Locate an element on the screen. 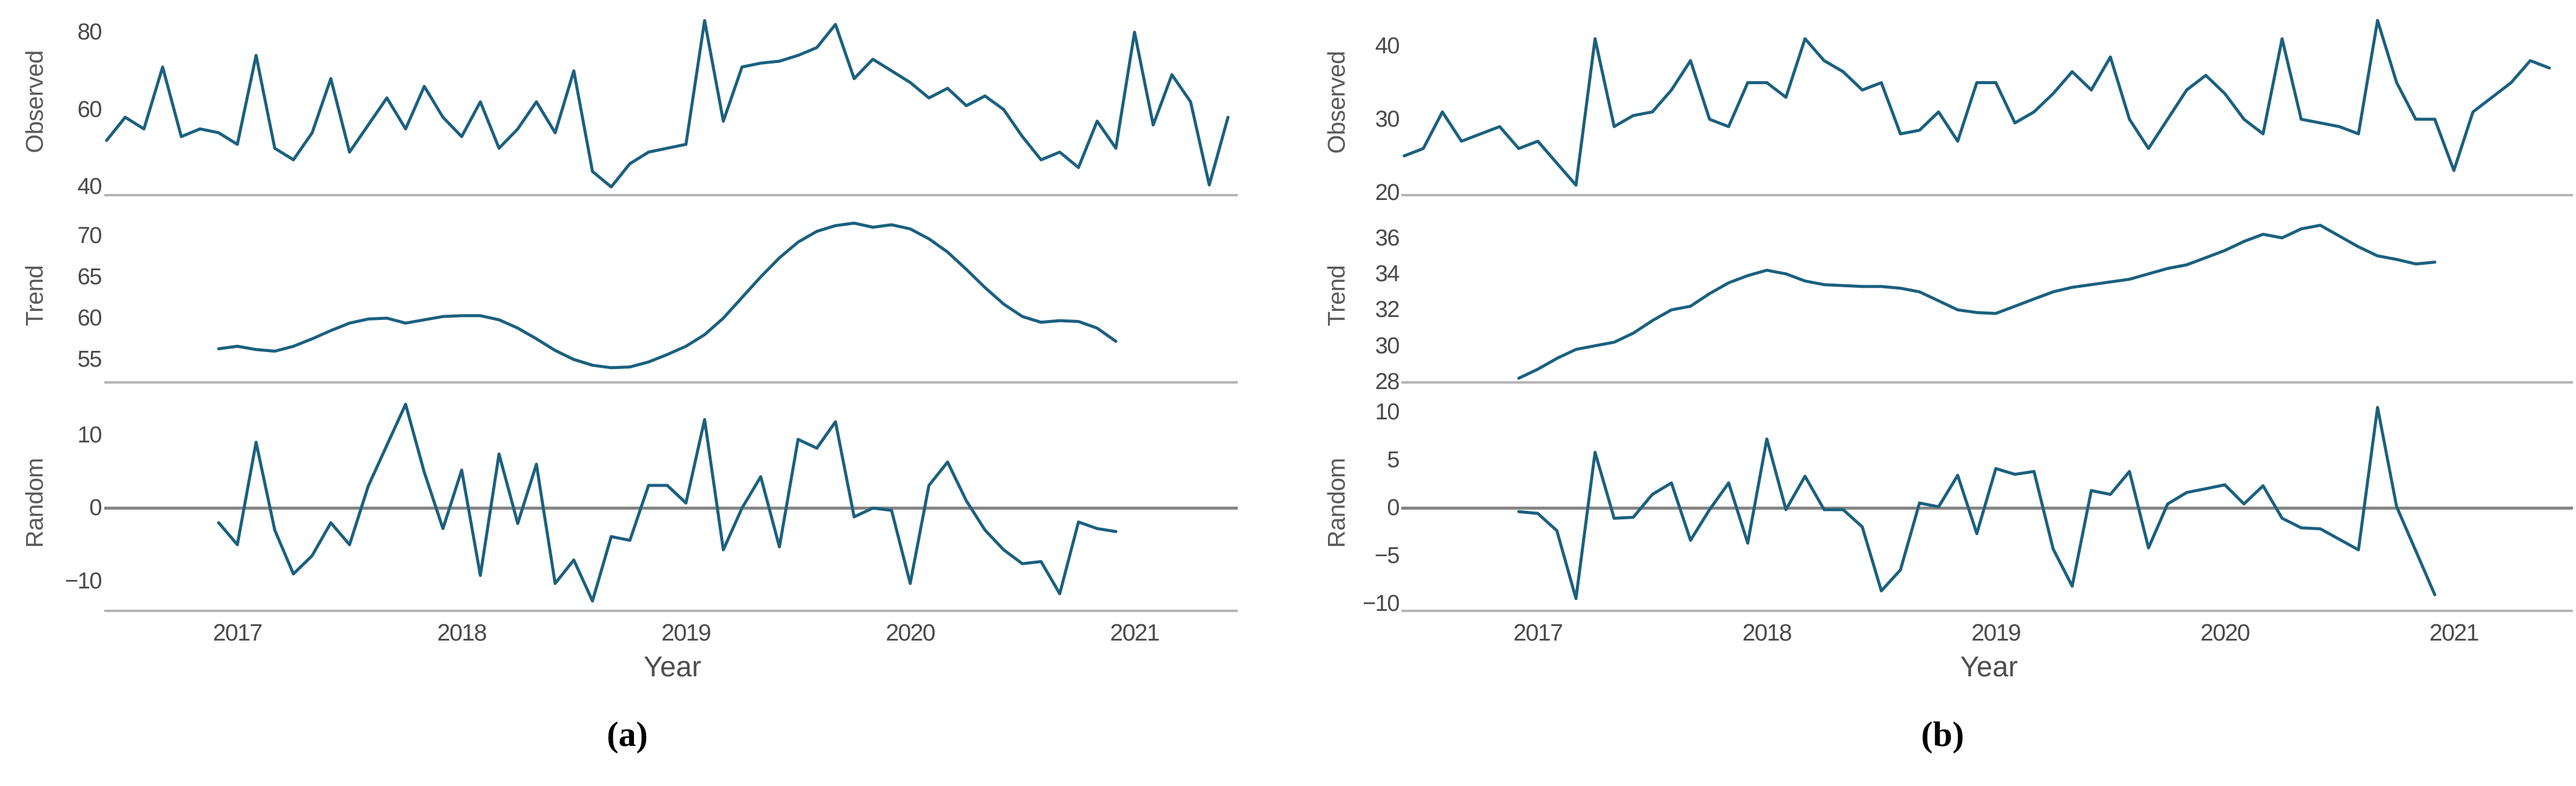 This screenshot has width=2576, height=786. y-tick-label: 36 is located at coordinates (1387, 238).